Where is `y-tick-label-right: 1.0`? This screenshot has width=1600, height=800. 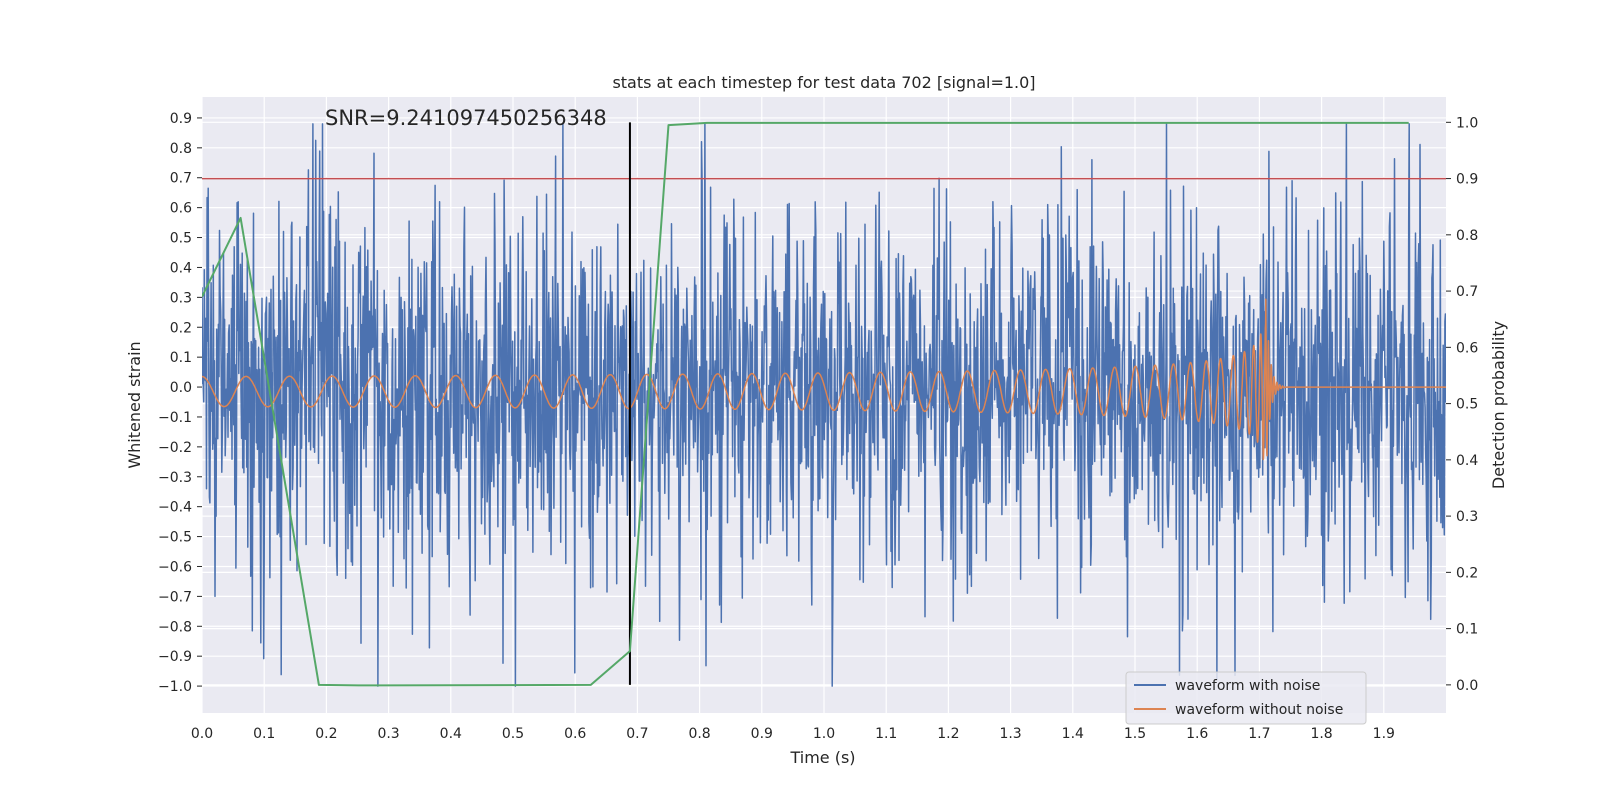
y-tick-label-right: 1.0 is located at coordinates (1467, 123).